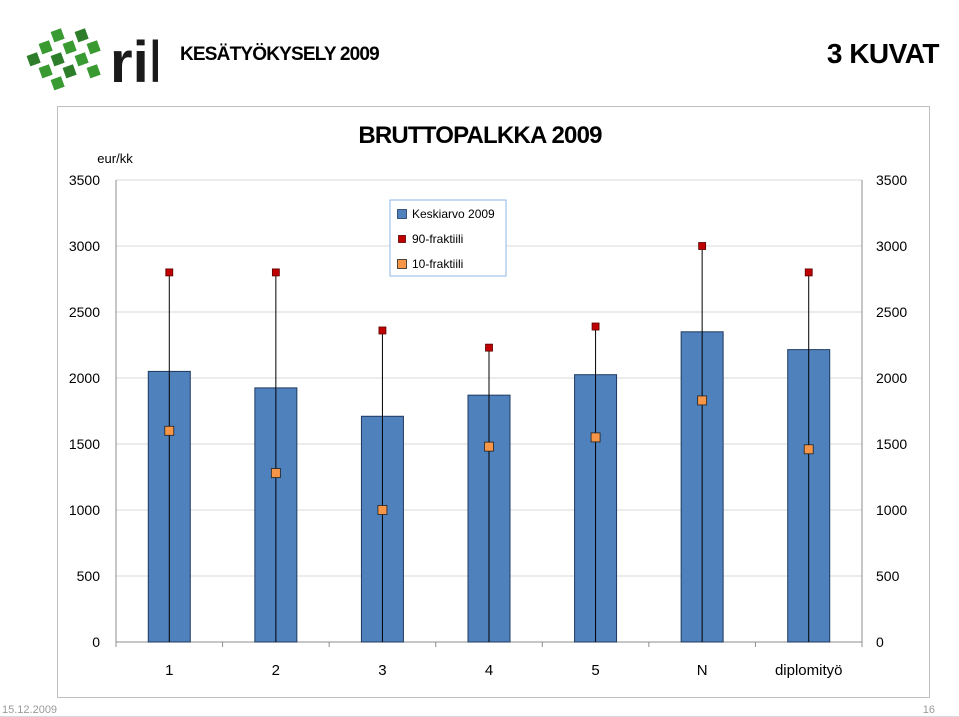 The image size is (959, 717). Describe the element at coordinates (891, 312) in the screenshot. I see `y2-tick-label: 2500` at that location.